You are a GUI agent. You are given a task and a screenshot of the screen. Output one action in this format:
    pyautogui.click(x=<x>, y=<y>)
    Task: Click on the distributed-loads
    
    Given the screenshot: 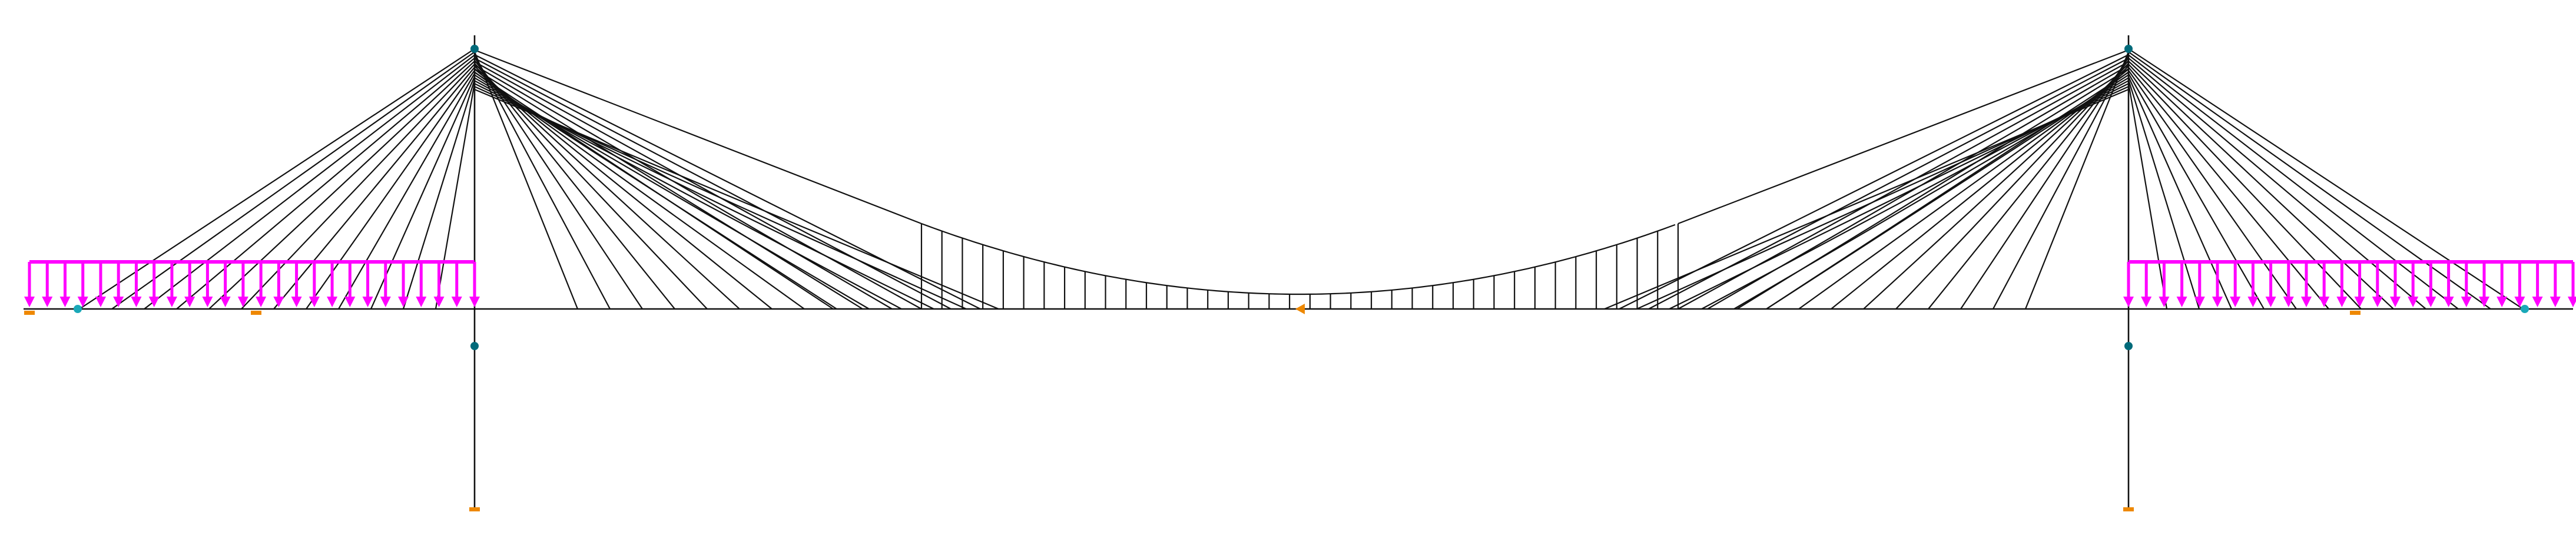 What is the action you would take?
    pyautogui.click(x=1300, y=283)
    